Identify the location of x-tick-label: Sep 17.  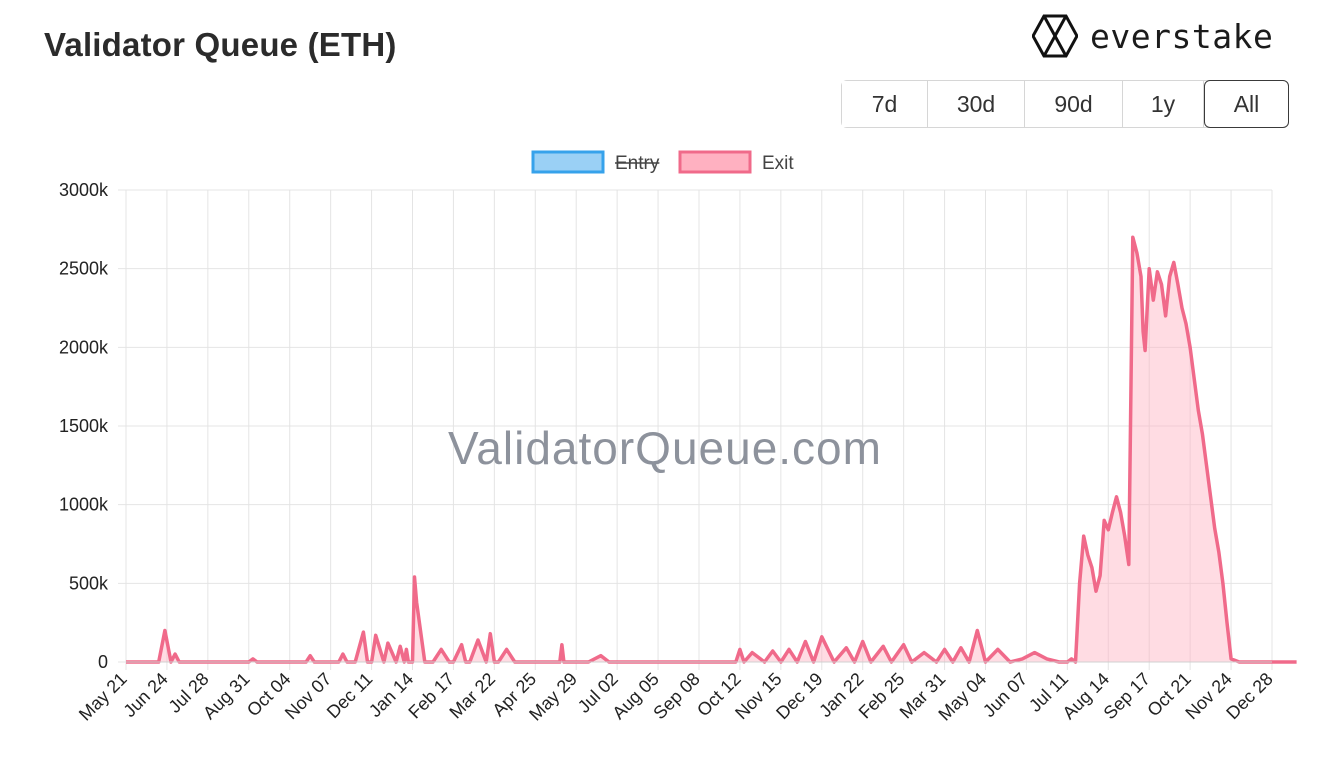
(1127, 696).